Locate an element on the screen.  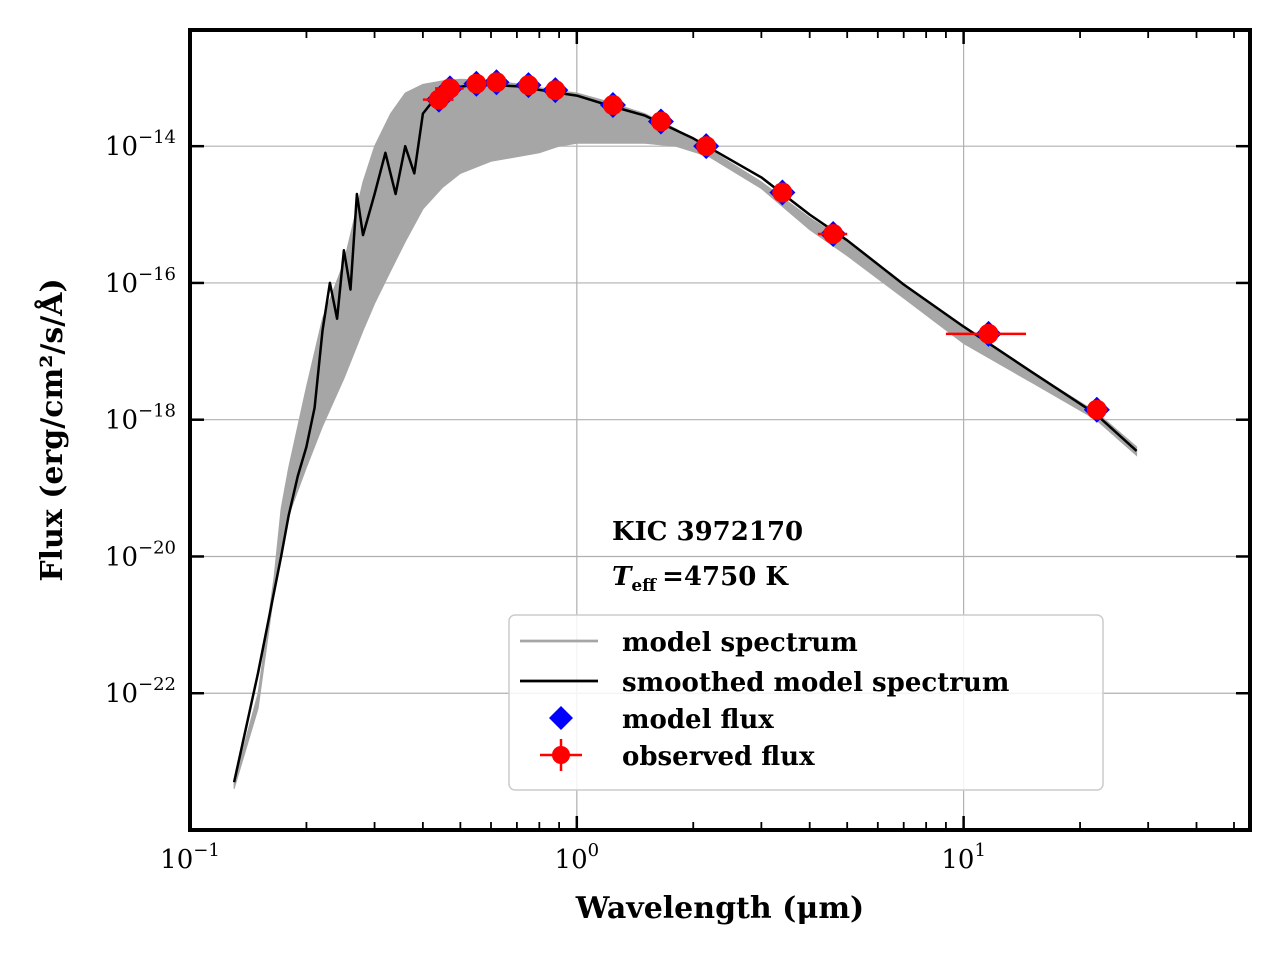
teff-value: =4750 K is located at coordinates (725, 577).